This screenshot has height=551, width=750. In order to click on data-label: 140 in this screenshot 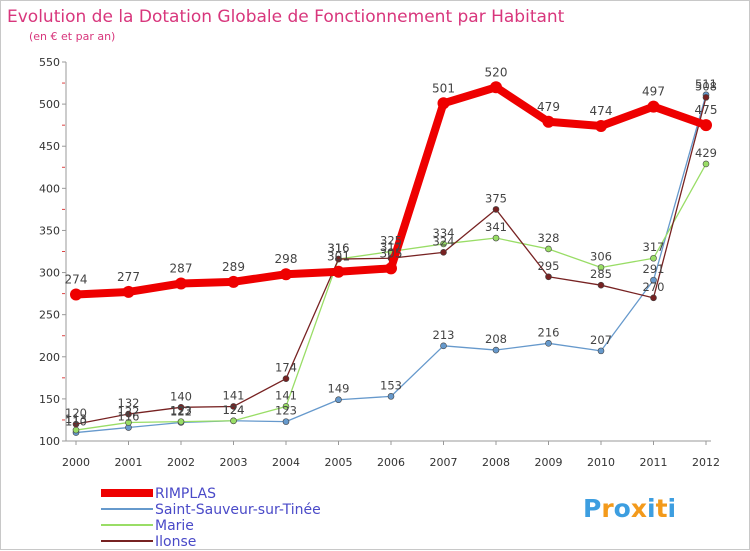, I will do `click(181, 396)`.